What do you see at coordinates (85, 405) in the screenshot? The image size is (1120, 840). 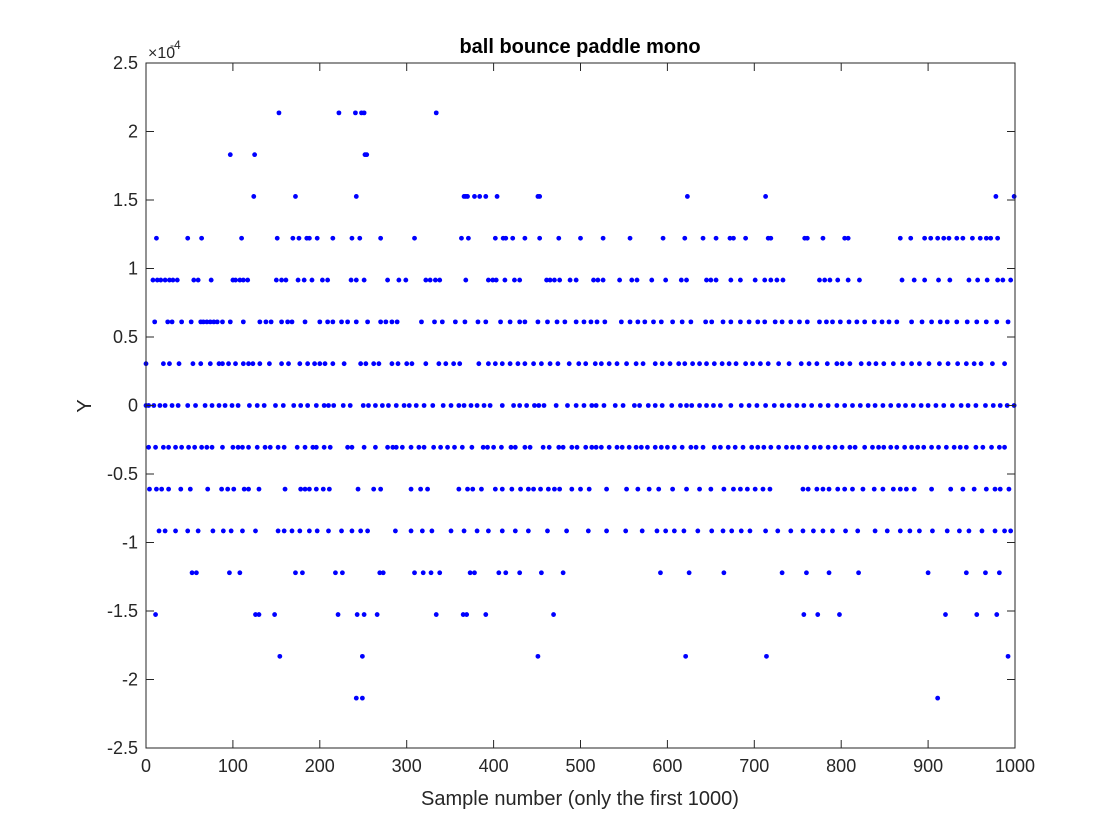 I see `y-axis-label: Y` at bounding box center [85, 405].